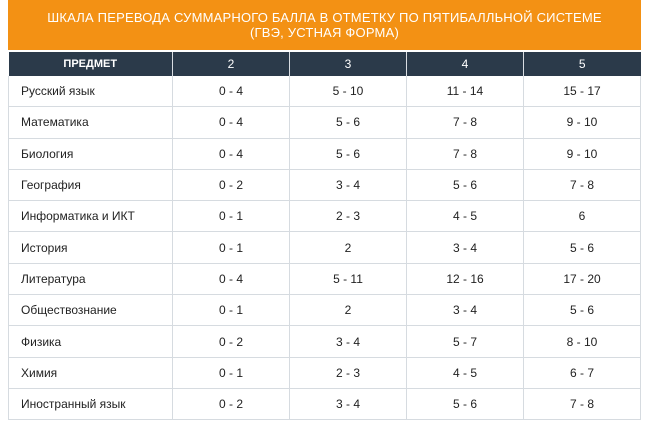  Describe the element at coordinates (90, 92) in the screenshot. I see `subject-cell: Русский язык` at that location.